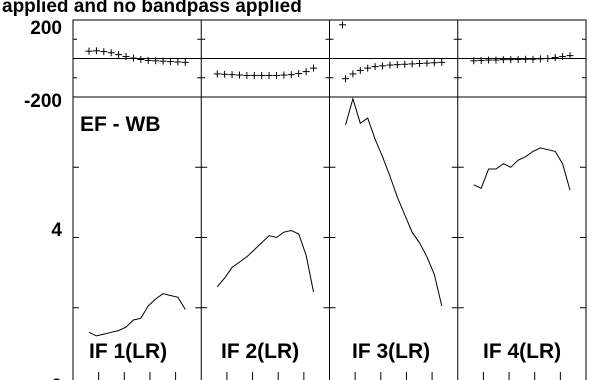 The width and height of the screenshot is (589, 380). What do you see at coordinates (522, 351) in the screenshot?
I see `panel-label-if4: IF 4(LR)` at bounding box center [522, 351].